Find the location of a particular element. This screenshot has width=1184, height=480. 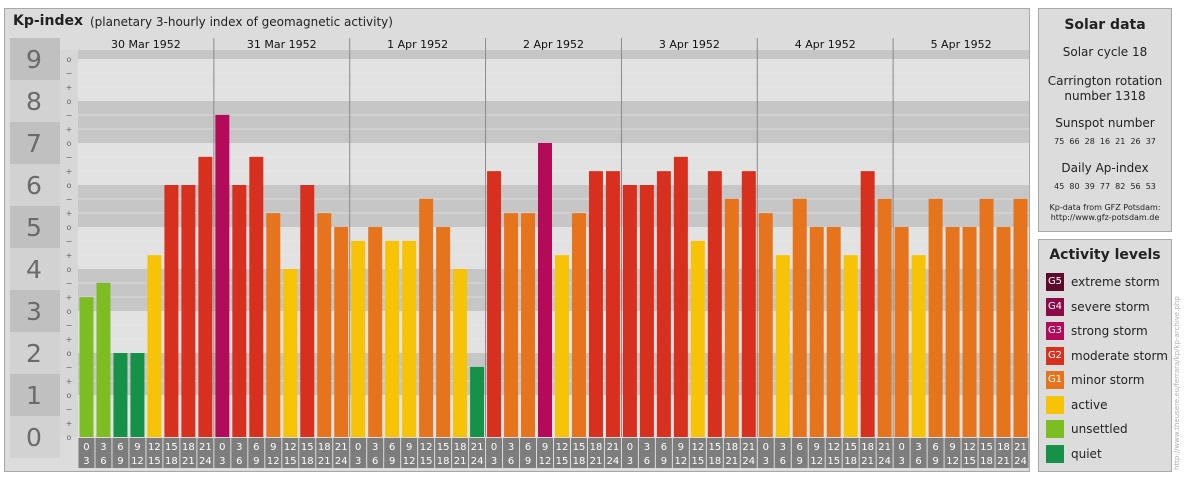

activity-level-swatch: G4 is located at coordinates (1055, 306).